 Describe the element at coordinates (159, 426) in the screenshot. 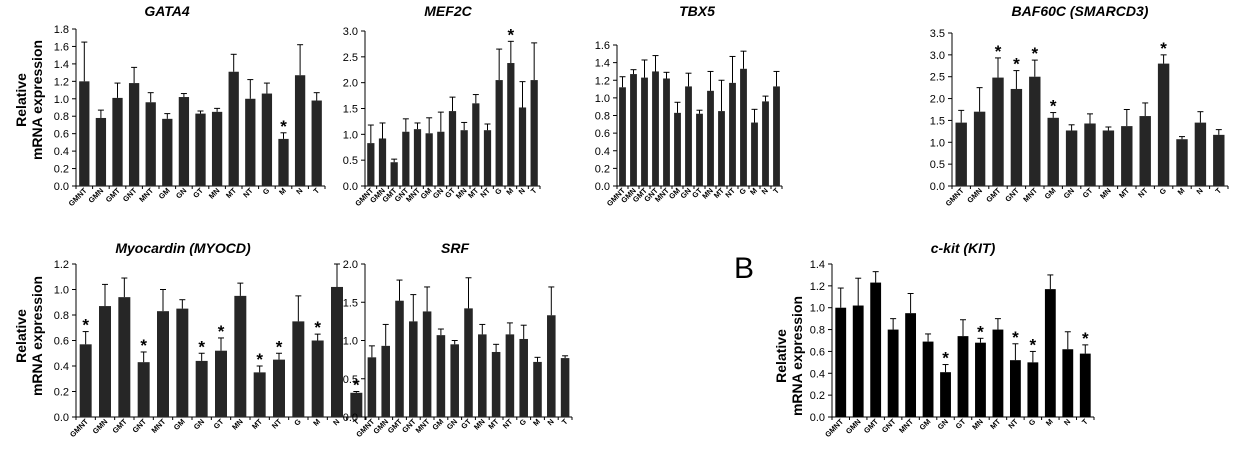

I see `x-tick-label: MNT` at that location.